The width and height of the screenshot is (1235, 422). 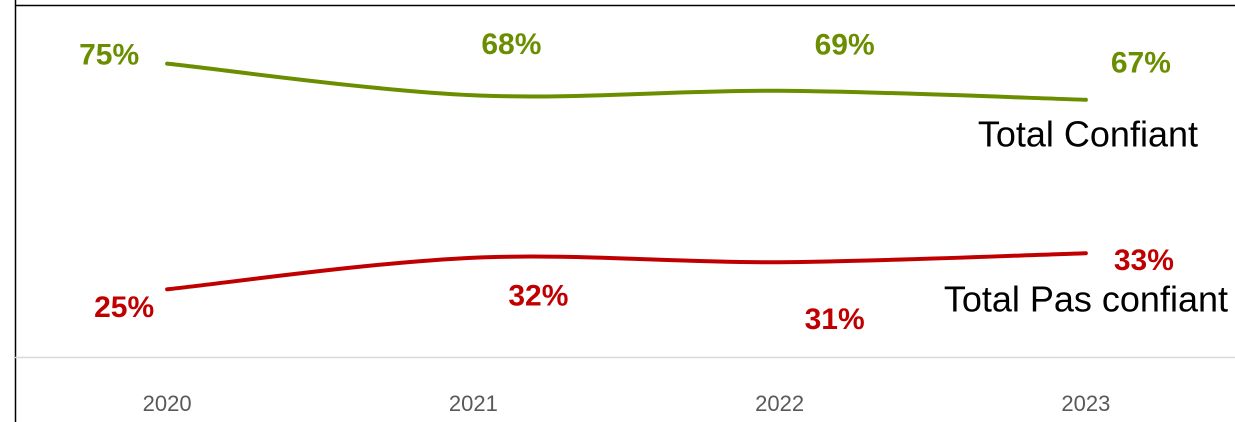 What do you see at coordinates (1144, 260) in the screenshot?
I see `data-label: 33%` at bounding box center [1144, 260].